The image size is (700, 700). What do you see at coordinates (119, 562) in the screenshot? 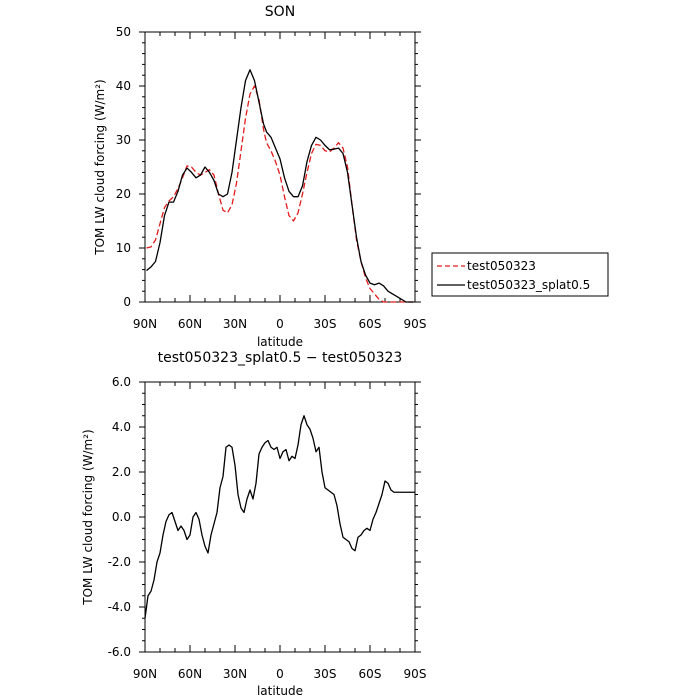
I see `y-tick-label: -2.0` at bounding box center [119, 562].